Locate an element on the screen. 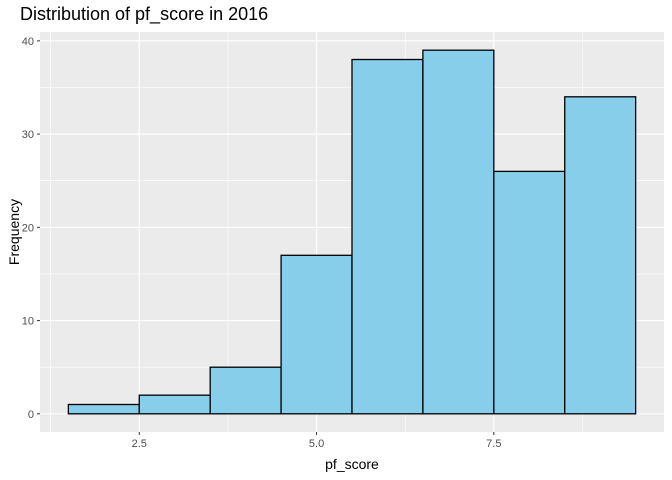 The width and height of the screenshot is (672, 480). x-tick-label: 7.5 is located at coordinates (493, 444).